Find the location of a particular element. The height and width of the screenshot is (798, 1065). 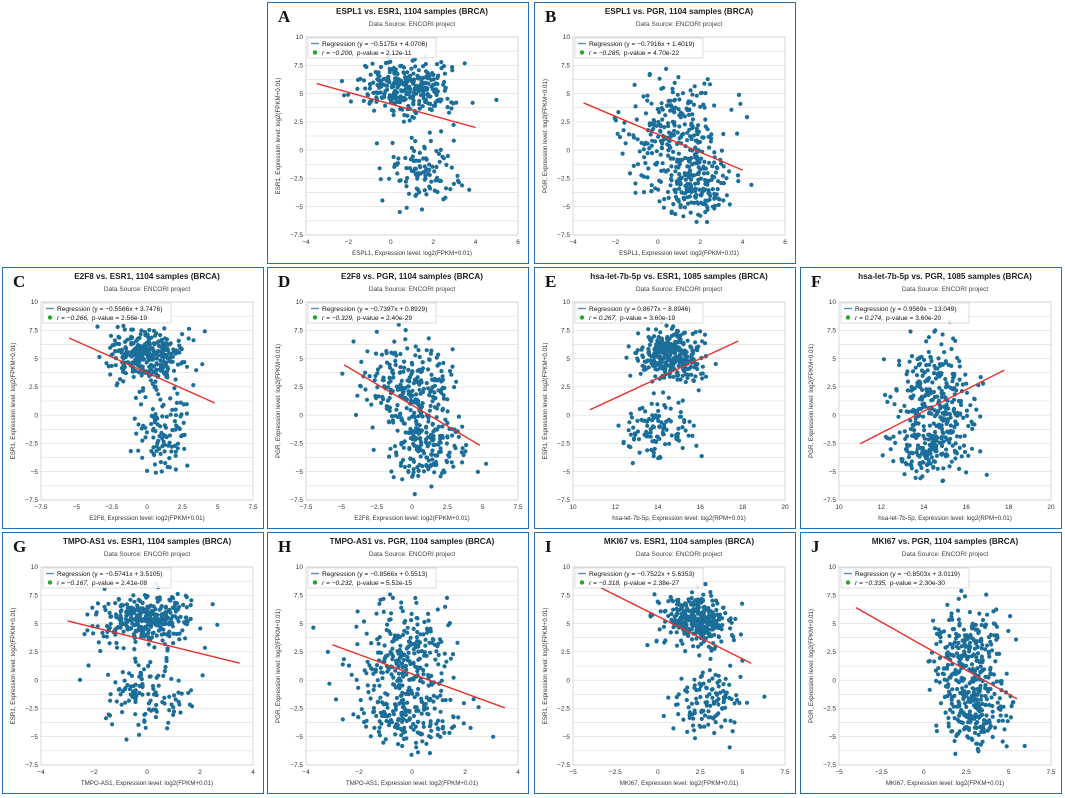

y-tick-label: −2.5 is located at coordinates (563, 709).